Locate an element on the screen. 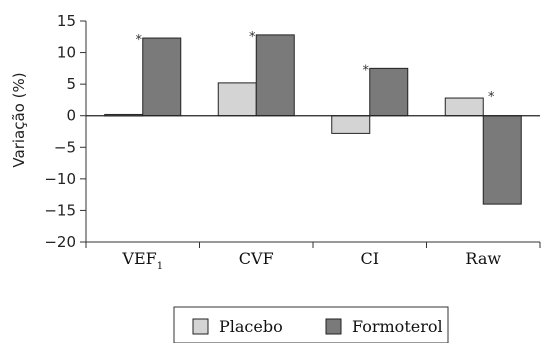 Image resolution: width=555 pixels, height=343 pixels. legend-swatch-placebo is located at coordinates (200, 326).